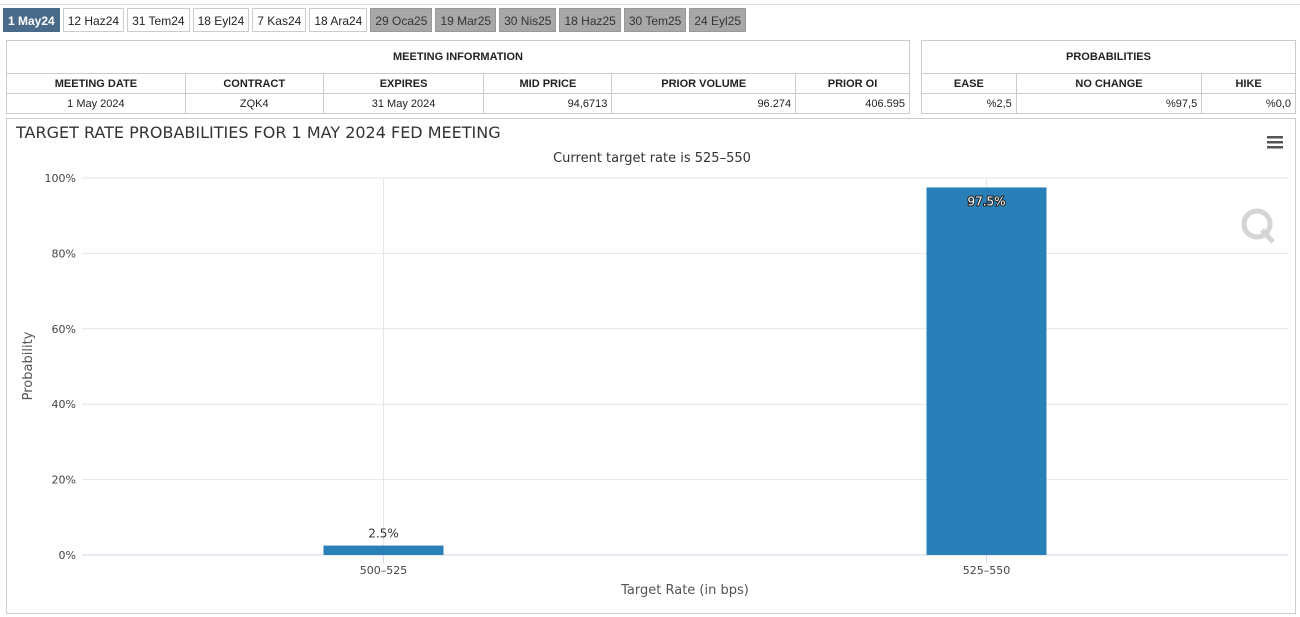 The image size is (1300, 617). Describe the element at coordinates (548, 103) in the screenshot. I see `cell: 94,6713` at that location.